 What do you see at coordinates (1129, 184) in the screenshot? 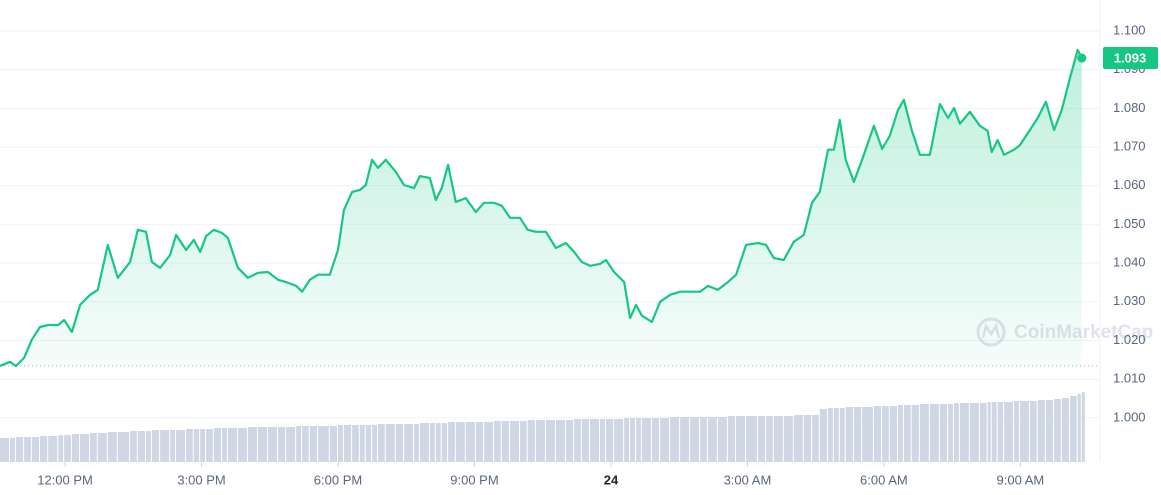
I see `y-tick-label: 1.060` at bounding box center [1129, 184].